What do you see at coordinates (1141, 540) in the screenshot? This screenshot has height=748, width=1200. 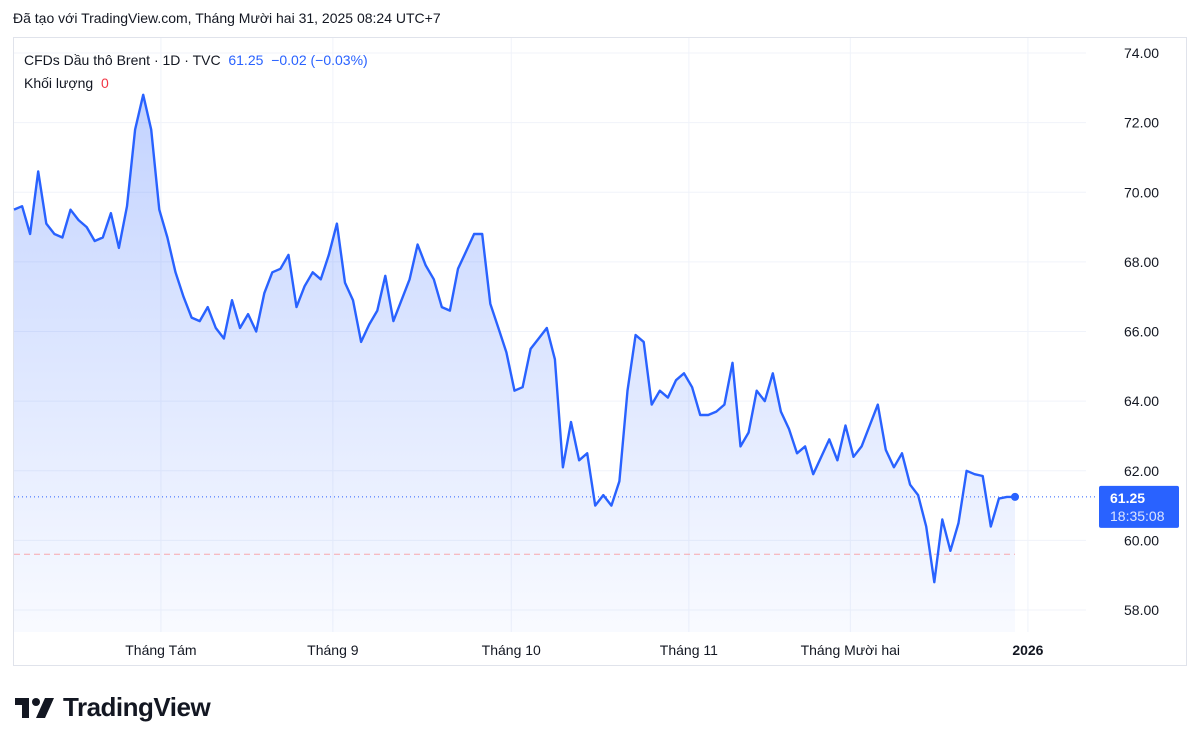 I see `y-tick-label: 60.00` at bounding box center [1141, 540].